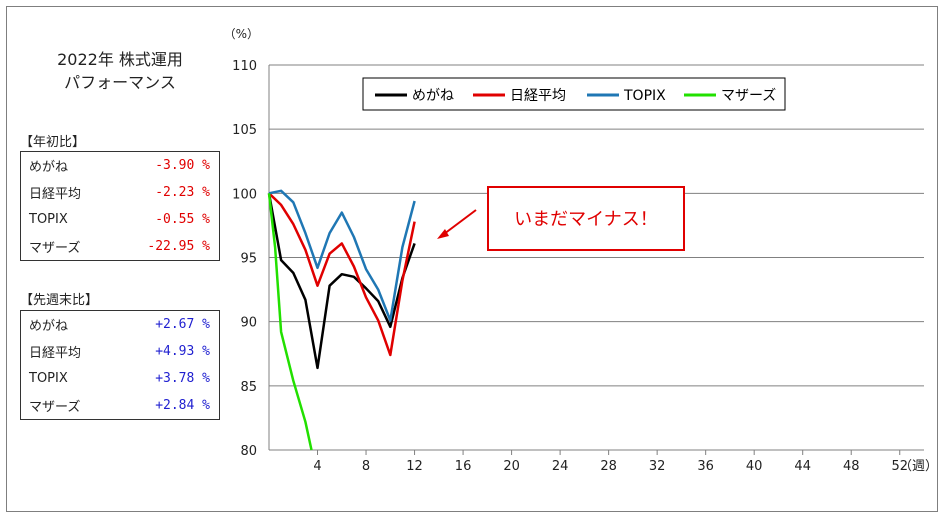 The image size is (944, 518). I want to click on annotation-text: いまだマイナス！, so click(586, 219).